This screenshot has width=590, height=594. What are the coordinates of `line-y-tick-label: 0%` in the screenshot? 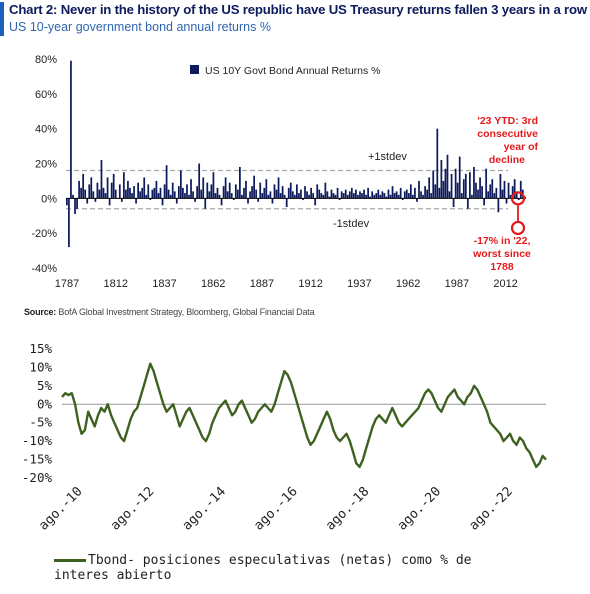 It's located at (45, 403).